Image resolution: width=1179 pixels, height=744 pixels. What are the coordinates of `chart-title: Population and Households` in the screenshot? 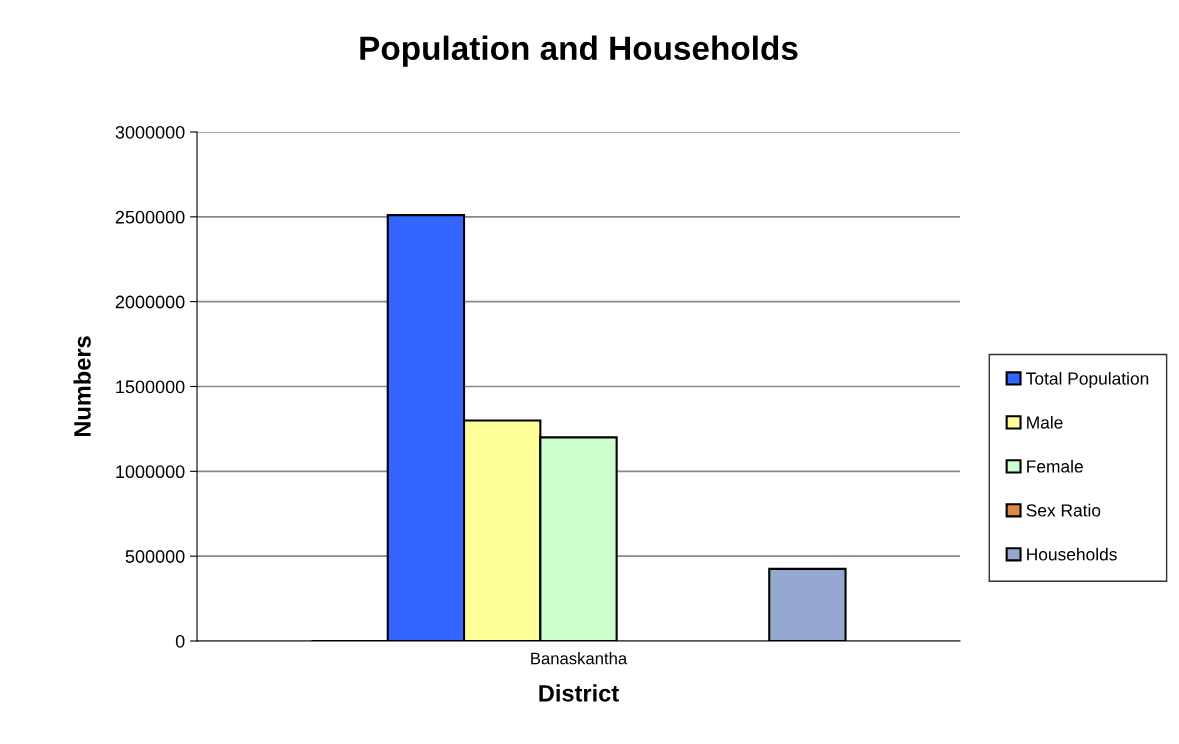 It's located at (579, 51).